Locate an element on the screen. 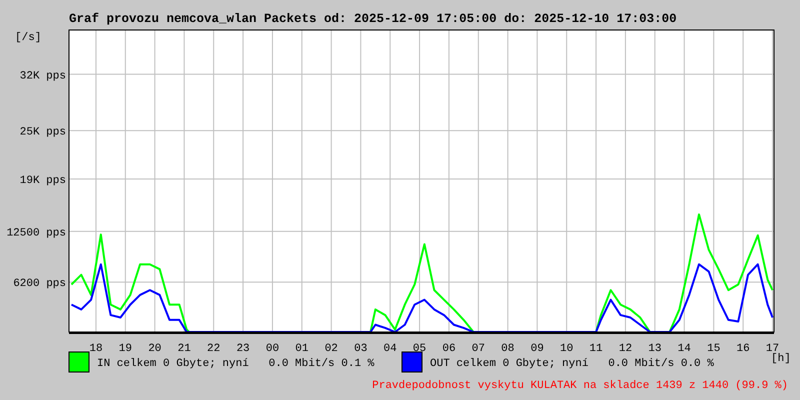 This screenshot has height=400, width=800. chart-title: Graf provozu nemcova_wlan Packets od: 2025-12-09 17:05:00 do: 2025-12-10 17:03:00 is located at coordinates (373, 19).